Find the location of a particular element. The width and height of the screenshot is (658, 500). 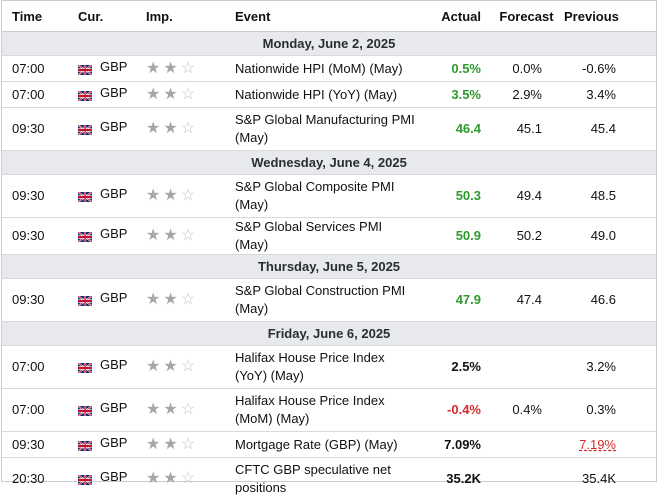

header-previous: Previous is located at coordinates (610, 16).